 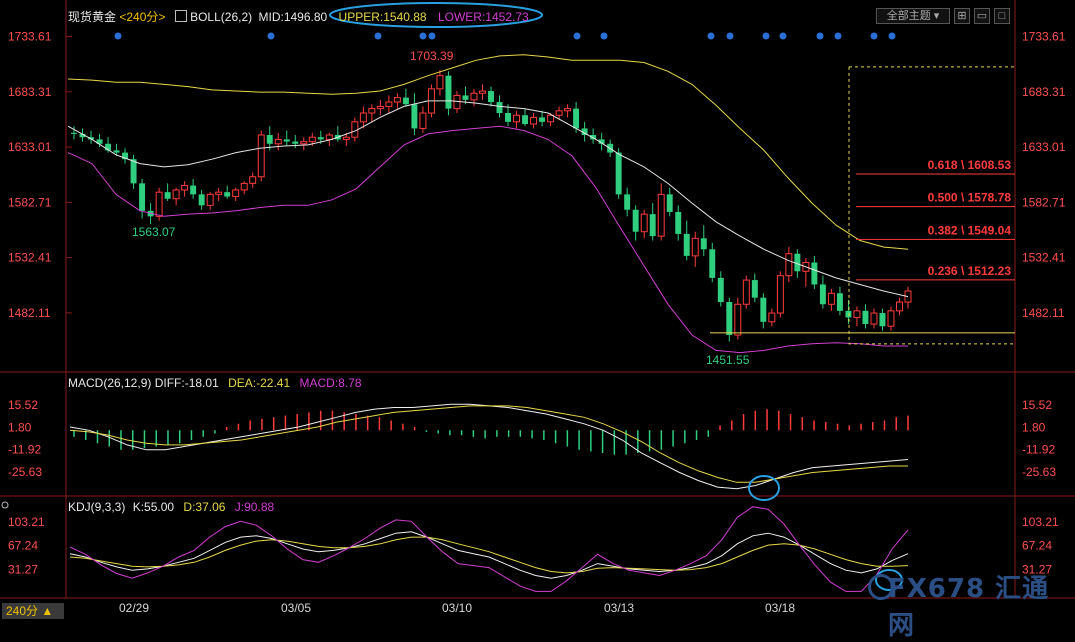 I want to click on macd-y-tick-right: 1.80, so click(x=1034, y=427).